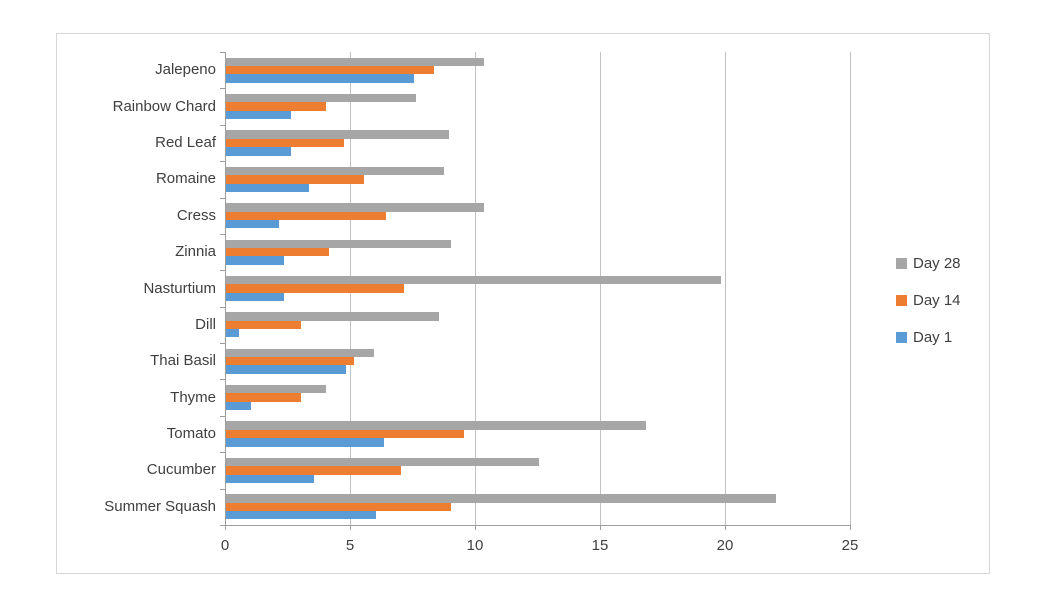  I want to click on x-axis-line, so click(537, 525).